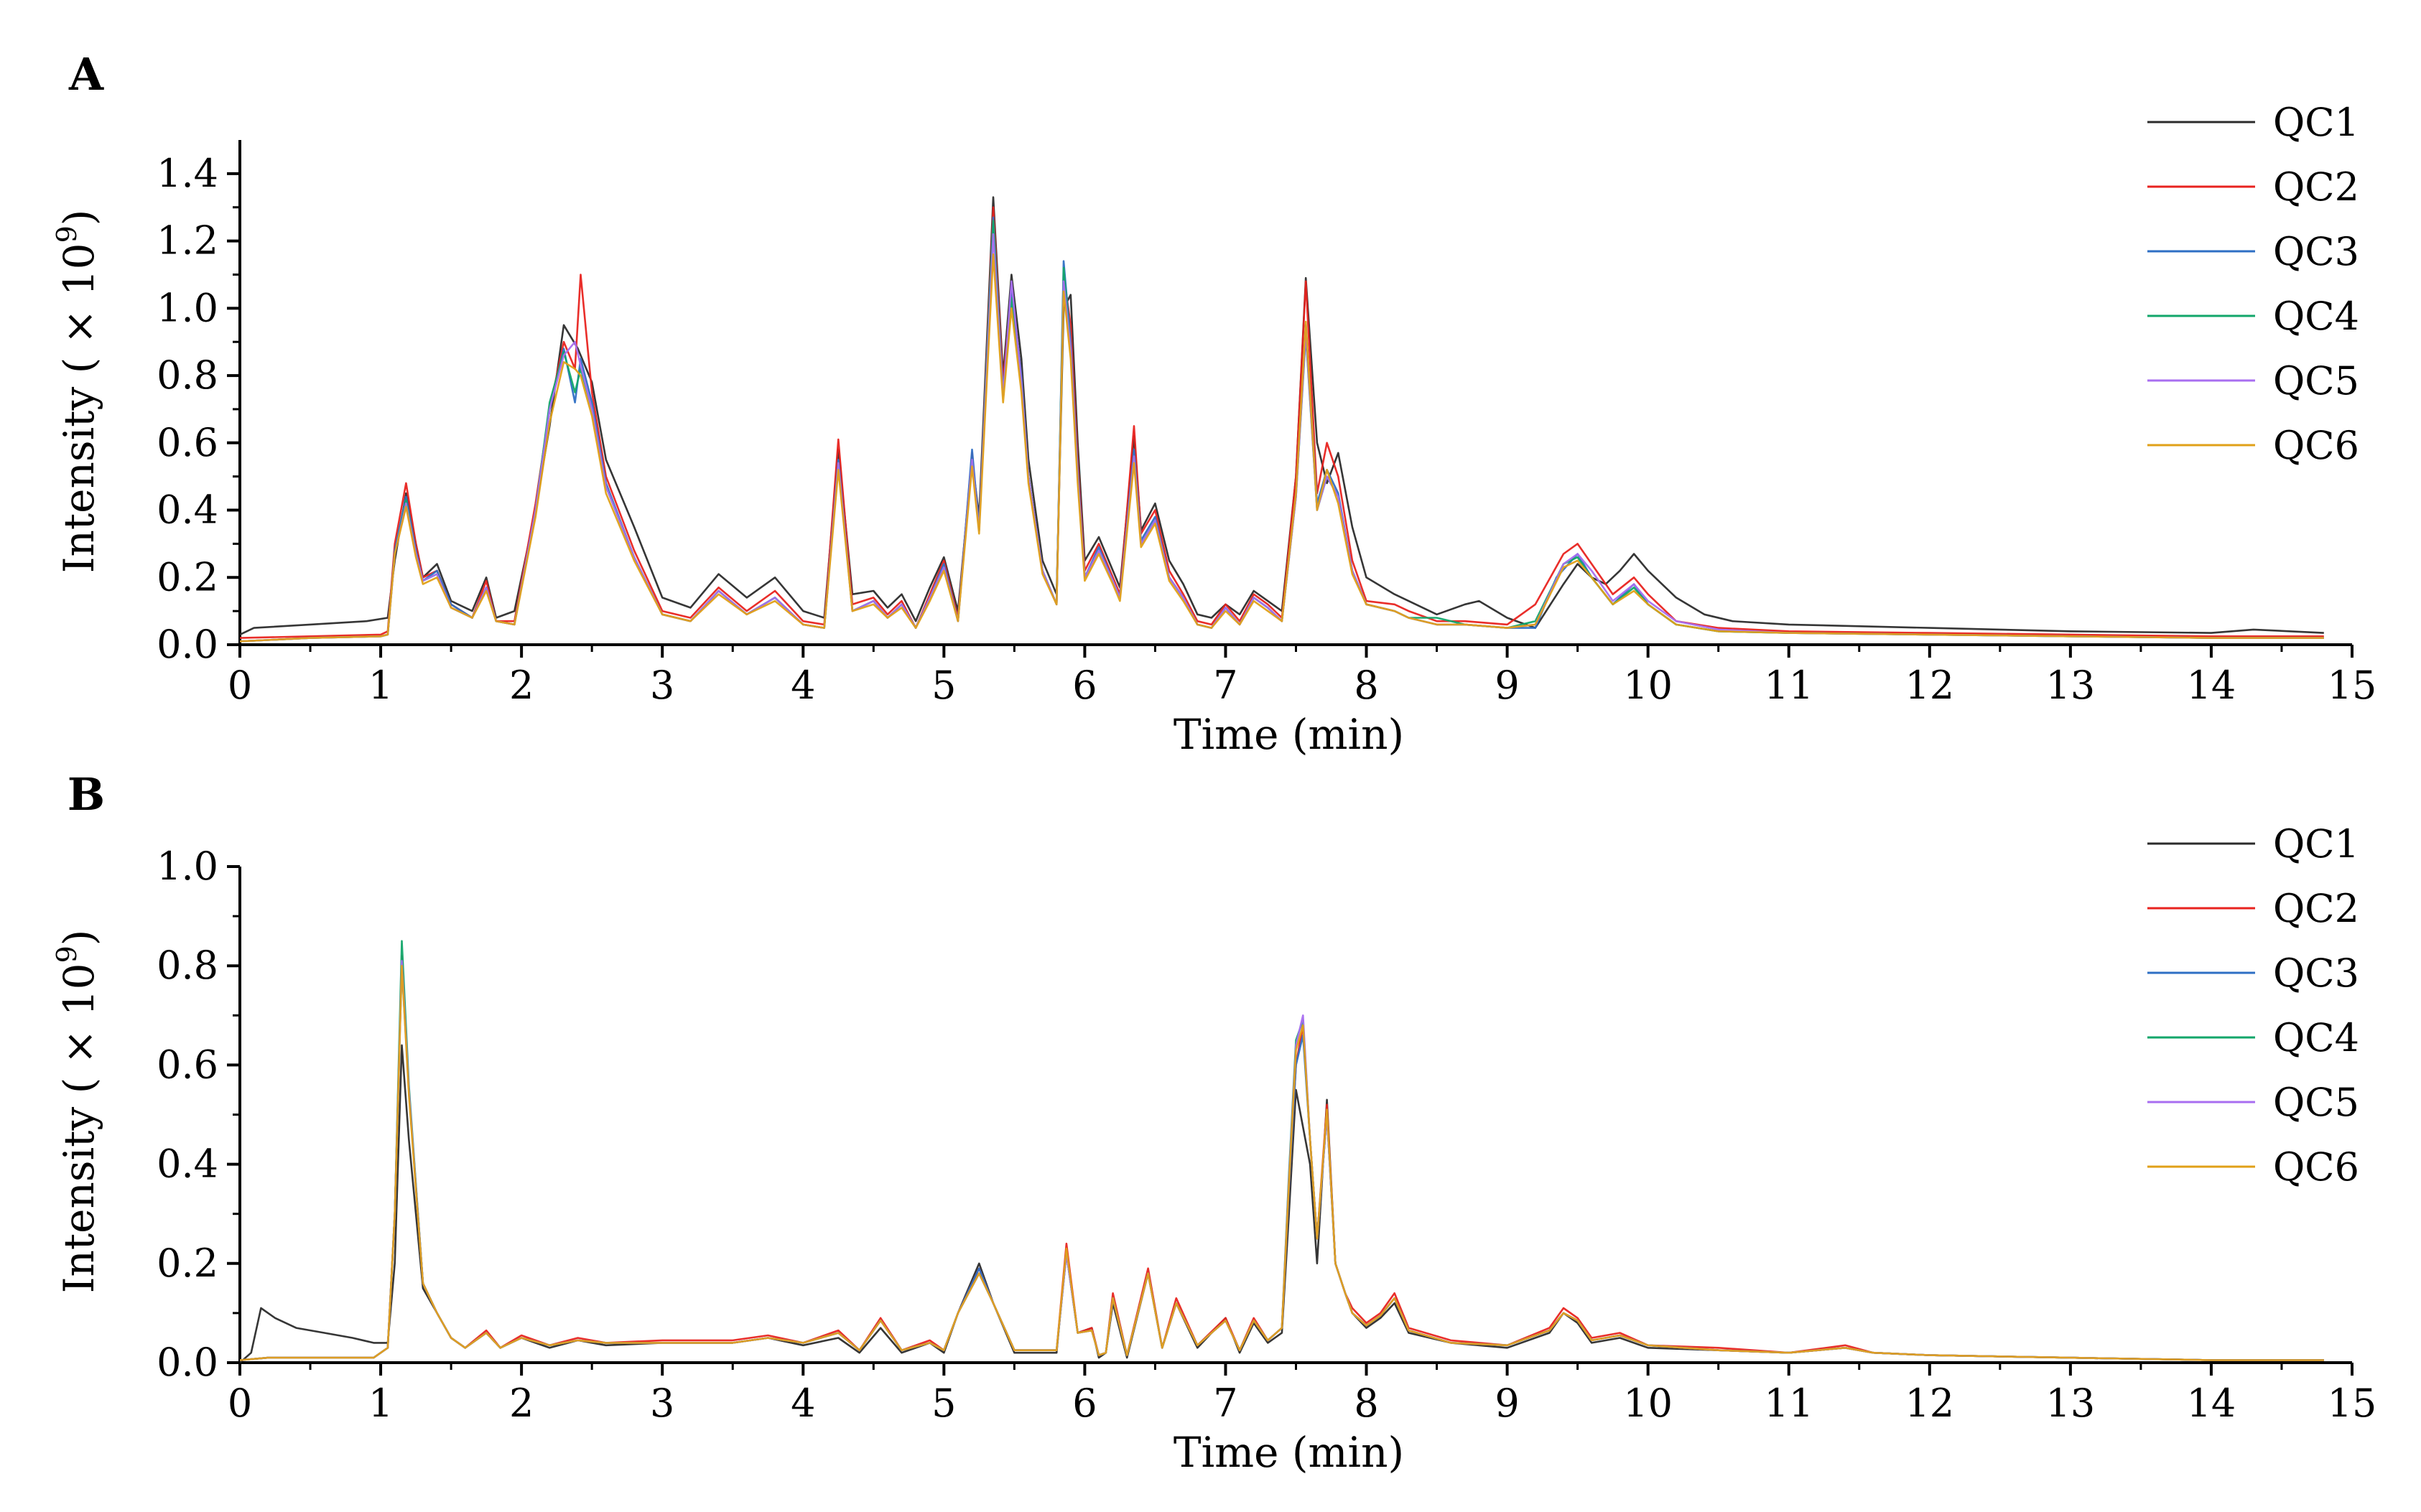 The width and height of the screenshot is (2421, 1512). Describe the element at coordinates (187, 240) in the screenshot. I see `y-tick-label: 1.2` at that location.